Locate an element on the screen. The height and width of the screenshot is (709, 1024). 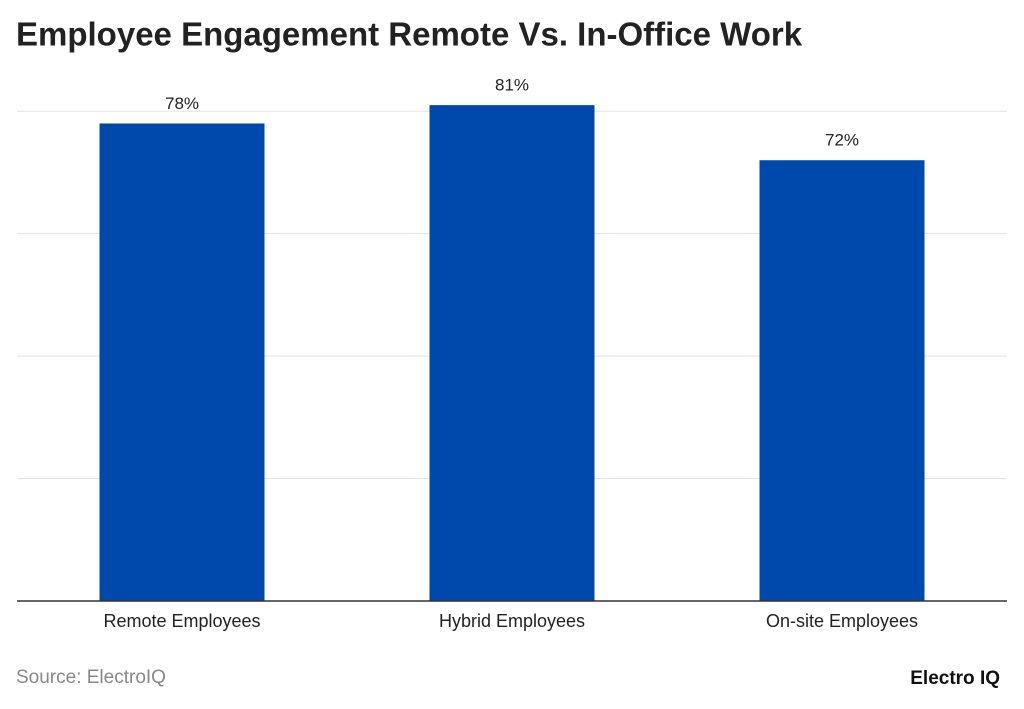
value-label: 78% is located at coordinates (182, 103).